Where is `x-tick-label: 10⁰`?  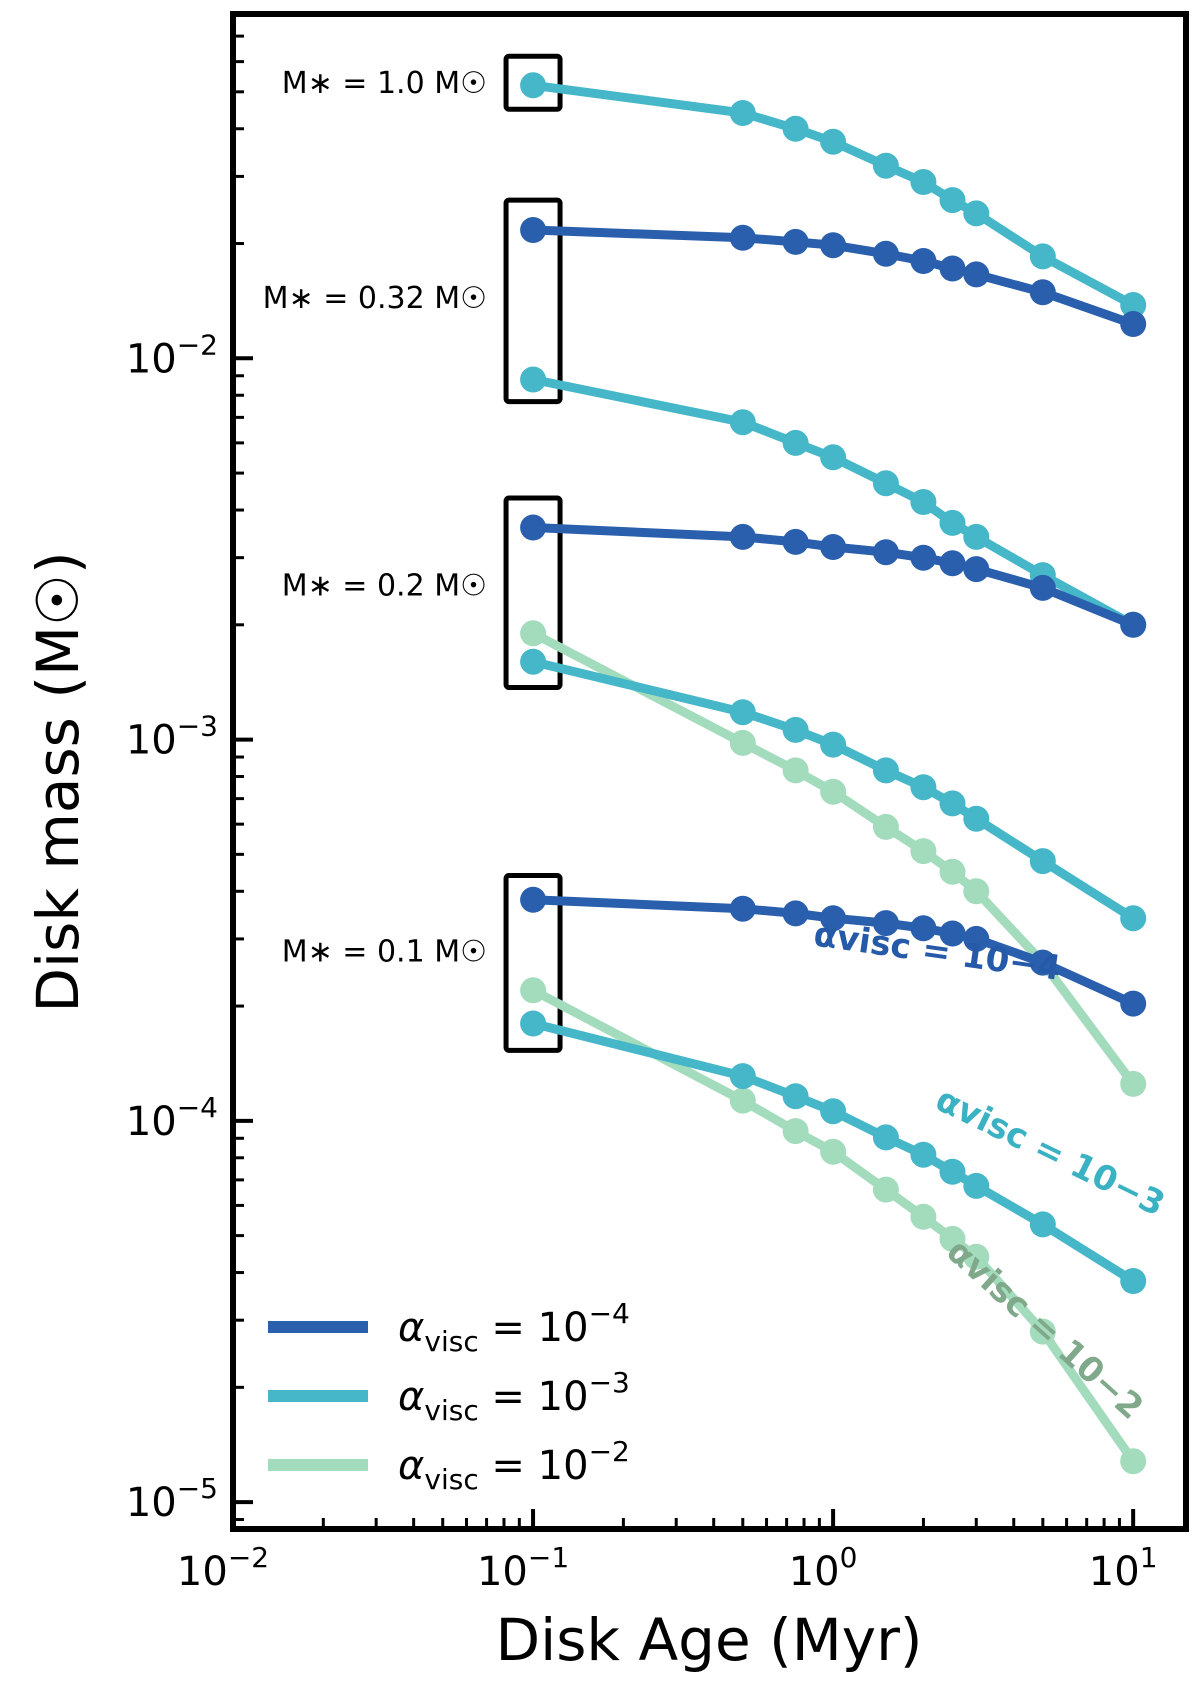 x-tick-label: 10⁰ is located at coordinates (823, 1568).